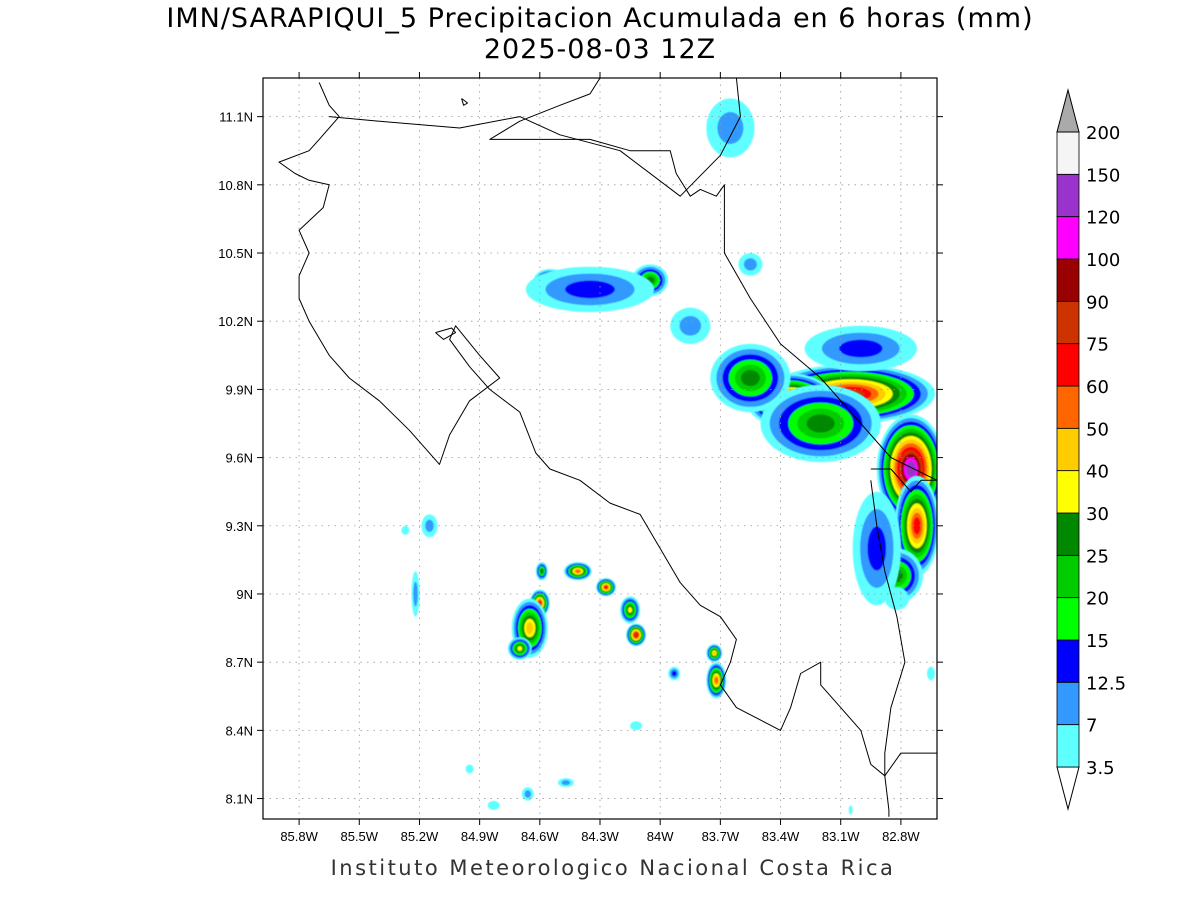 The height and width of the screenshot is (900, 1200). Describe the element at coordinates (480, 836) in the screenshot. I see `x-tick-label: 84.9W` at that location.